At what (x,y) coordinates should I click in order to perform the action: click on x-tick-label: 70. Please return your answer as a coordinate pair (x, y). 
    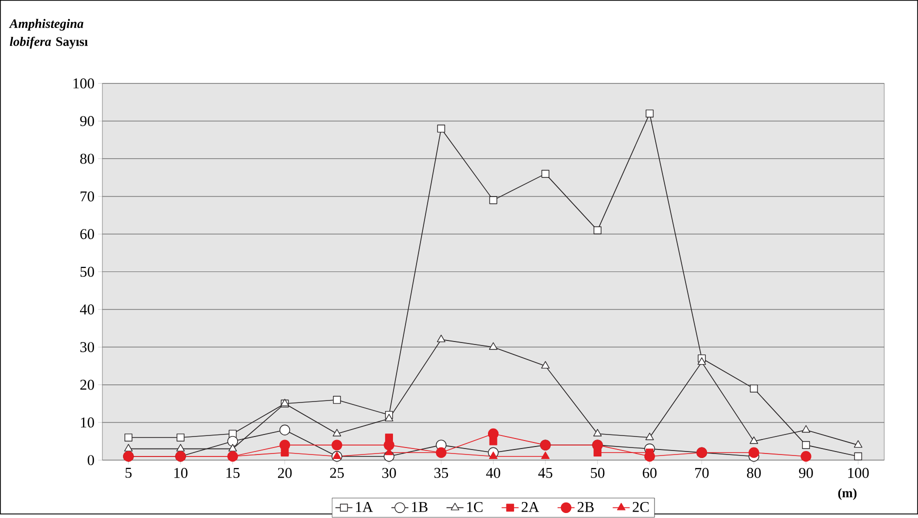
    Looking at the image, I should click on (702, 473).